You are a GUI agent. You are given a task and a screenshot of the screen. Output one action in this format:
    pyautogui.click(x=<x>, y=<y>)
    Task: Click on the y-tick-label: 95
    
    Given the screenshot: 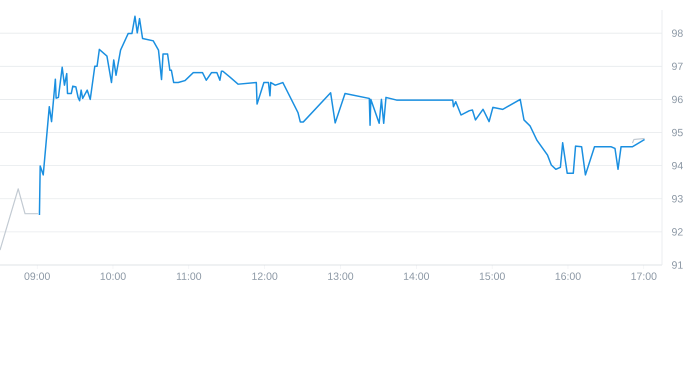 What is the action you would take?
    pyautogui.click(x=677, y=132)
    